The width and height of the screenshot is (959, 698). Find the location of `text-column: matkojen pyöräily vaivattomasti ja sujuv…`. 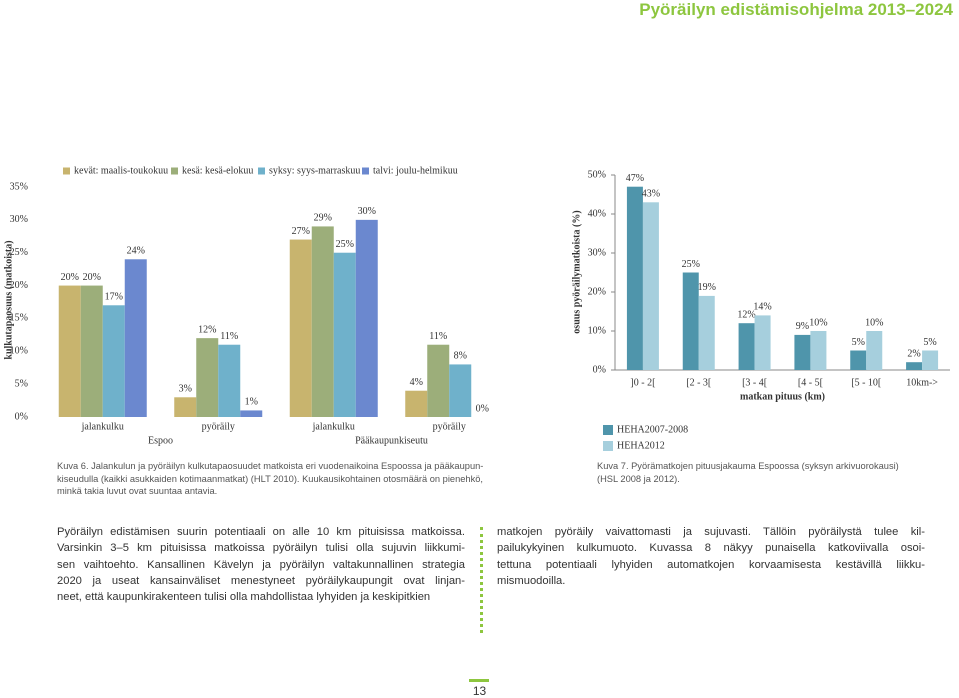

text-column: matkojen pyöräily vaivattomasti ja sujuv… is located at coordinates (711, 556).